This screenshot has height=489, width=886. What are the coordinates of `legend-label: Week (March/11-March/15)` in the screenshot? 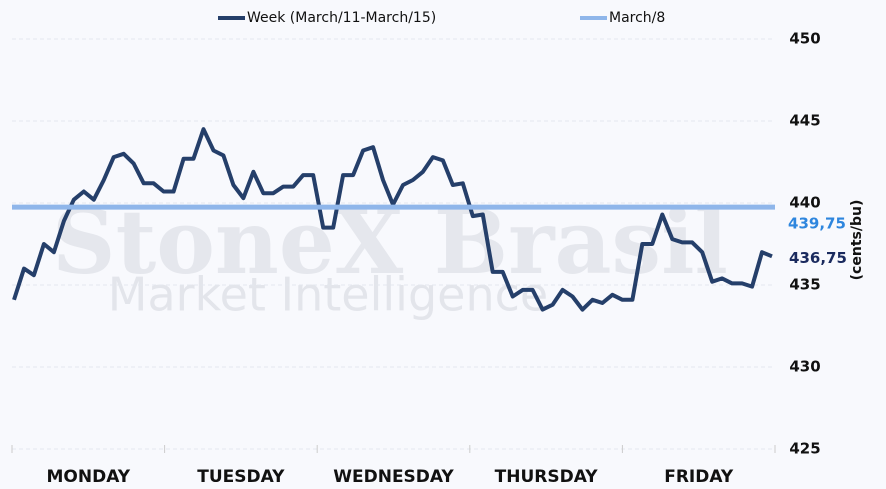 It's located at (341, 18).